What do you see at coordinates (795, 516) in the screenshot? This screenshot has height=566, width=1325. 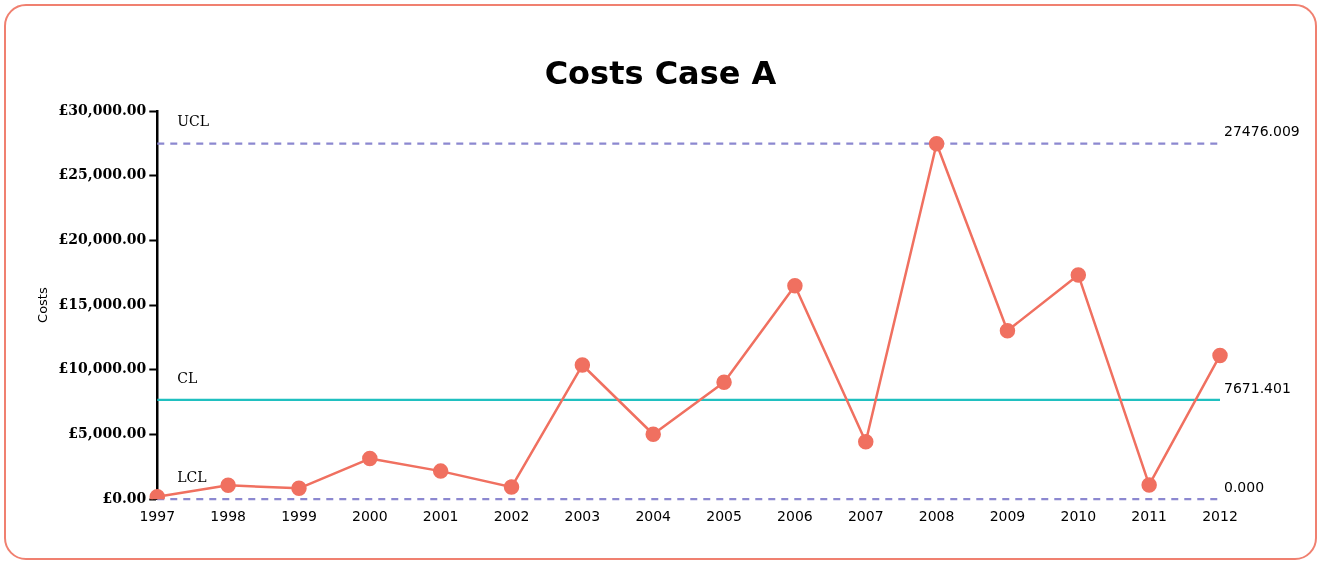 I see `x-tick-label: 2006` at bounding box center [795, 516].